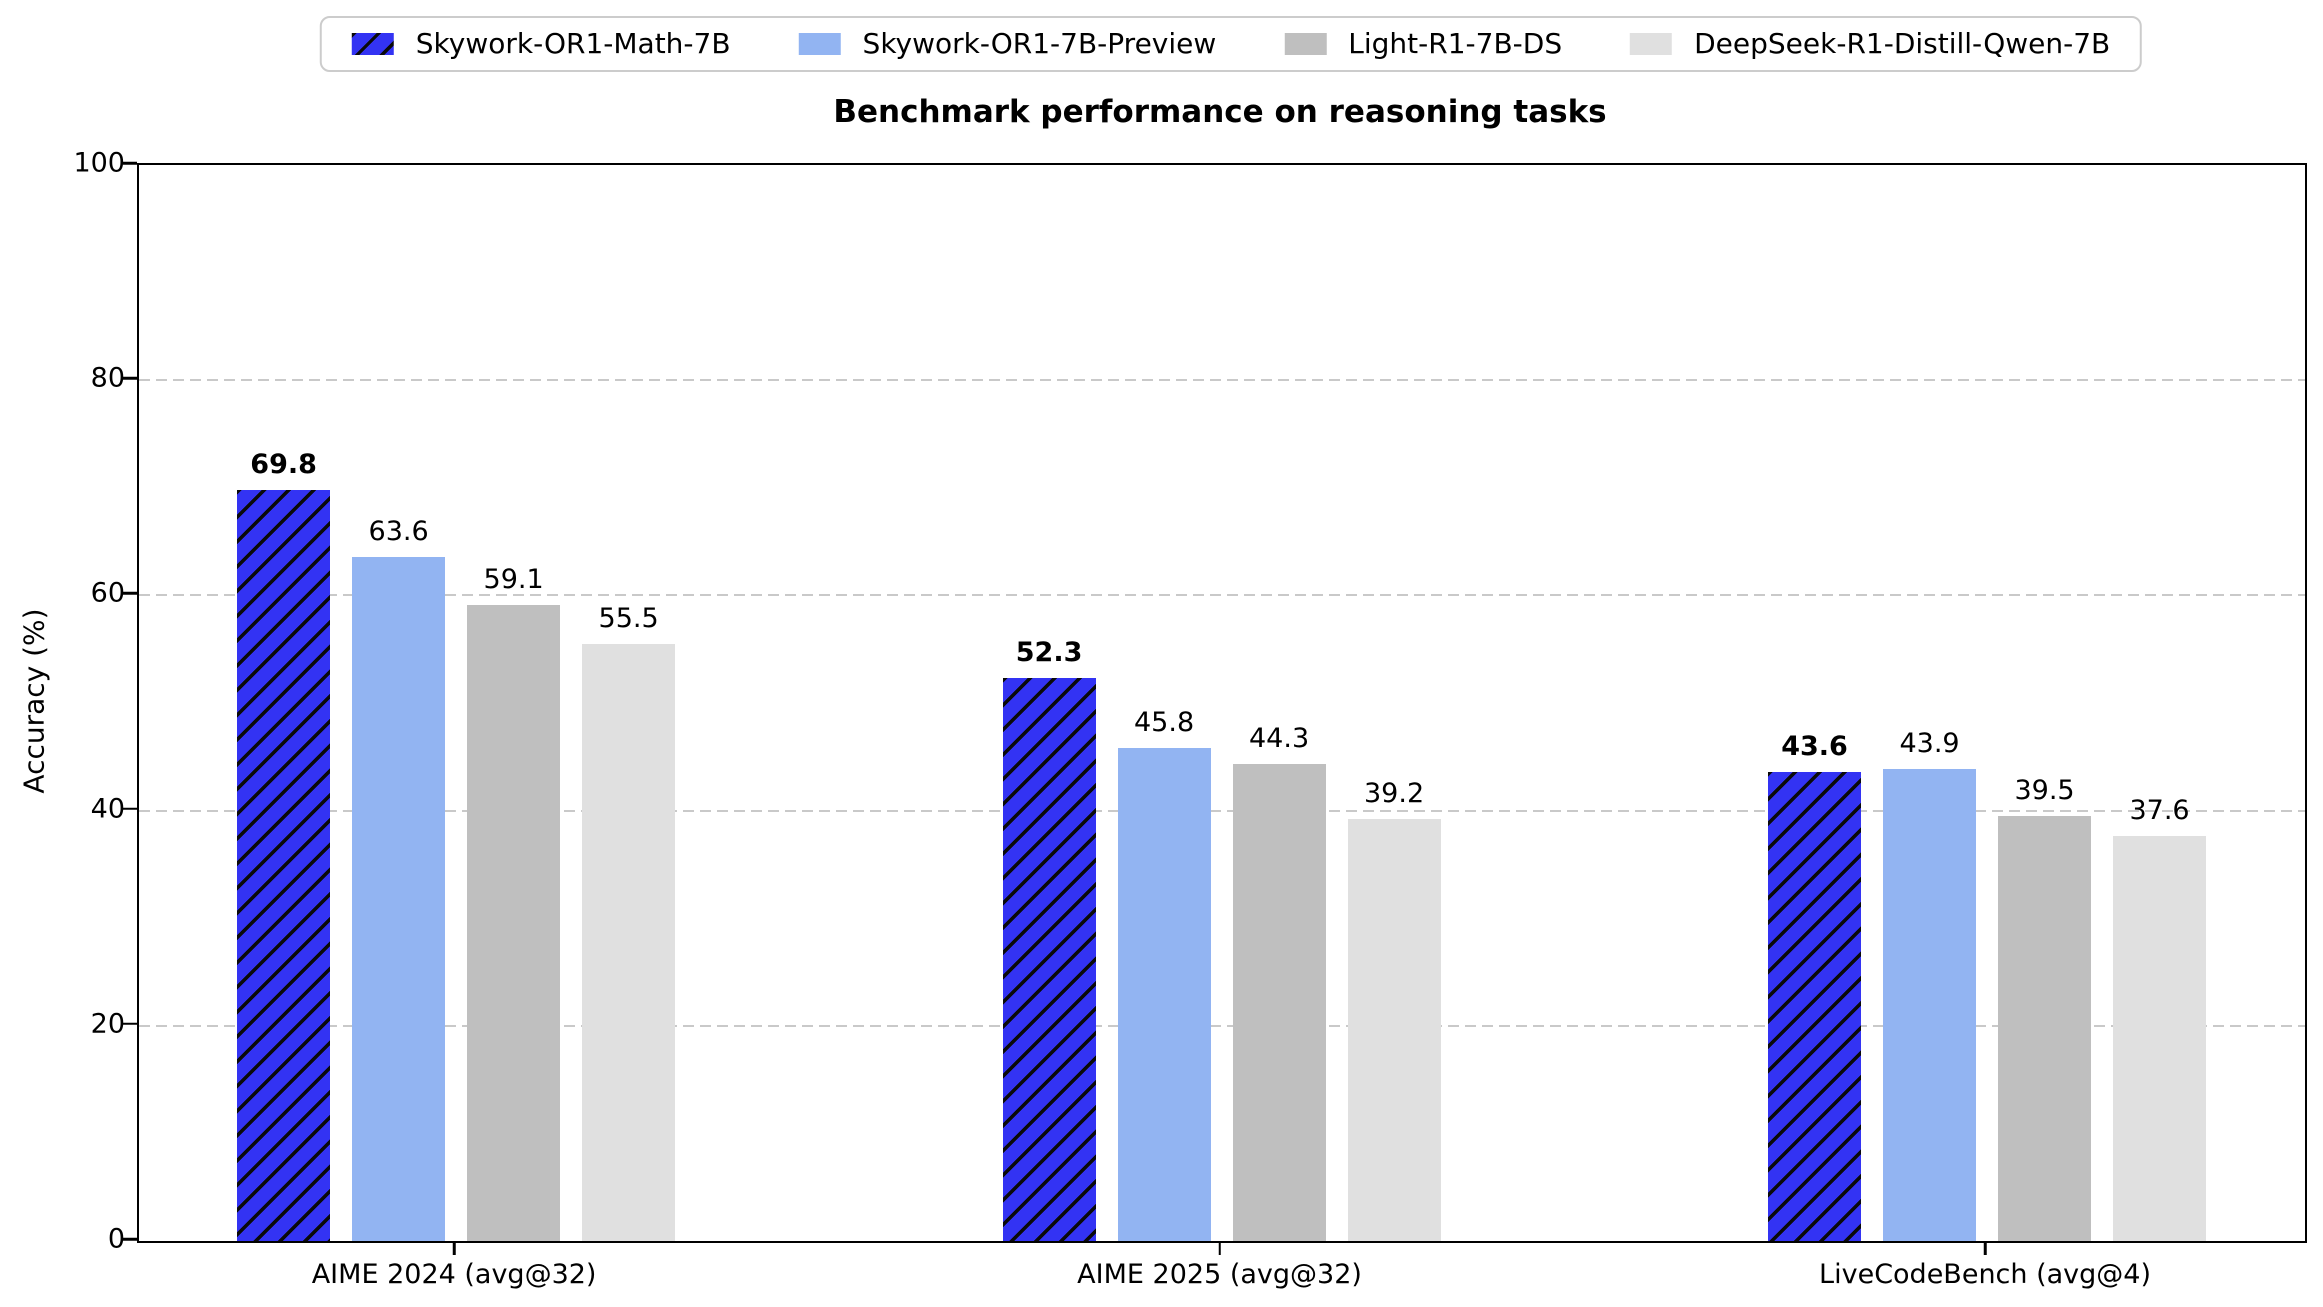 The width and height of the screenshot is (2323, 1307). What do you see at coordinates (398, 531) in the screenshot?
I see `bar-value-label: 63.6` at bounding box center [398, 531].